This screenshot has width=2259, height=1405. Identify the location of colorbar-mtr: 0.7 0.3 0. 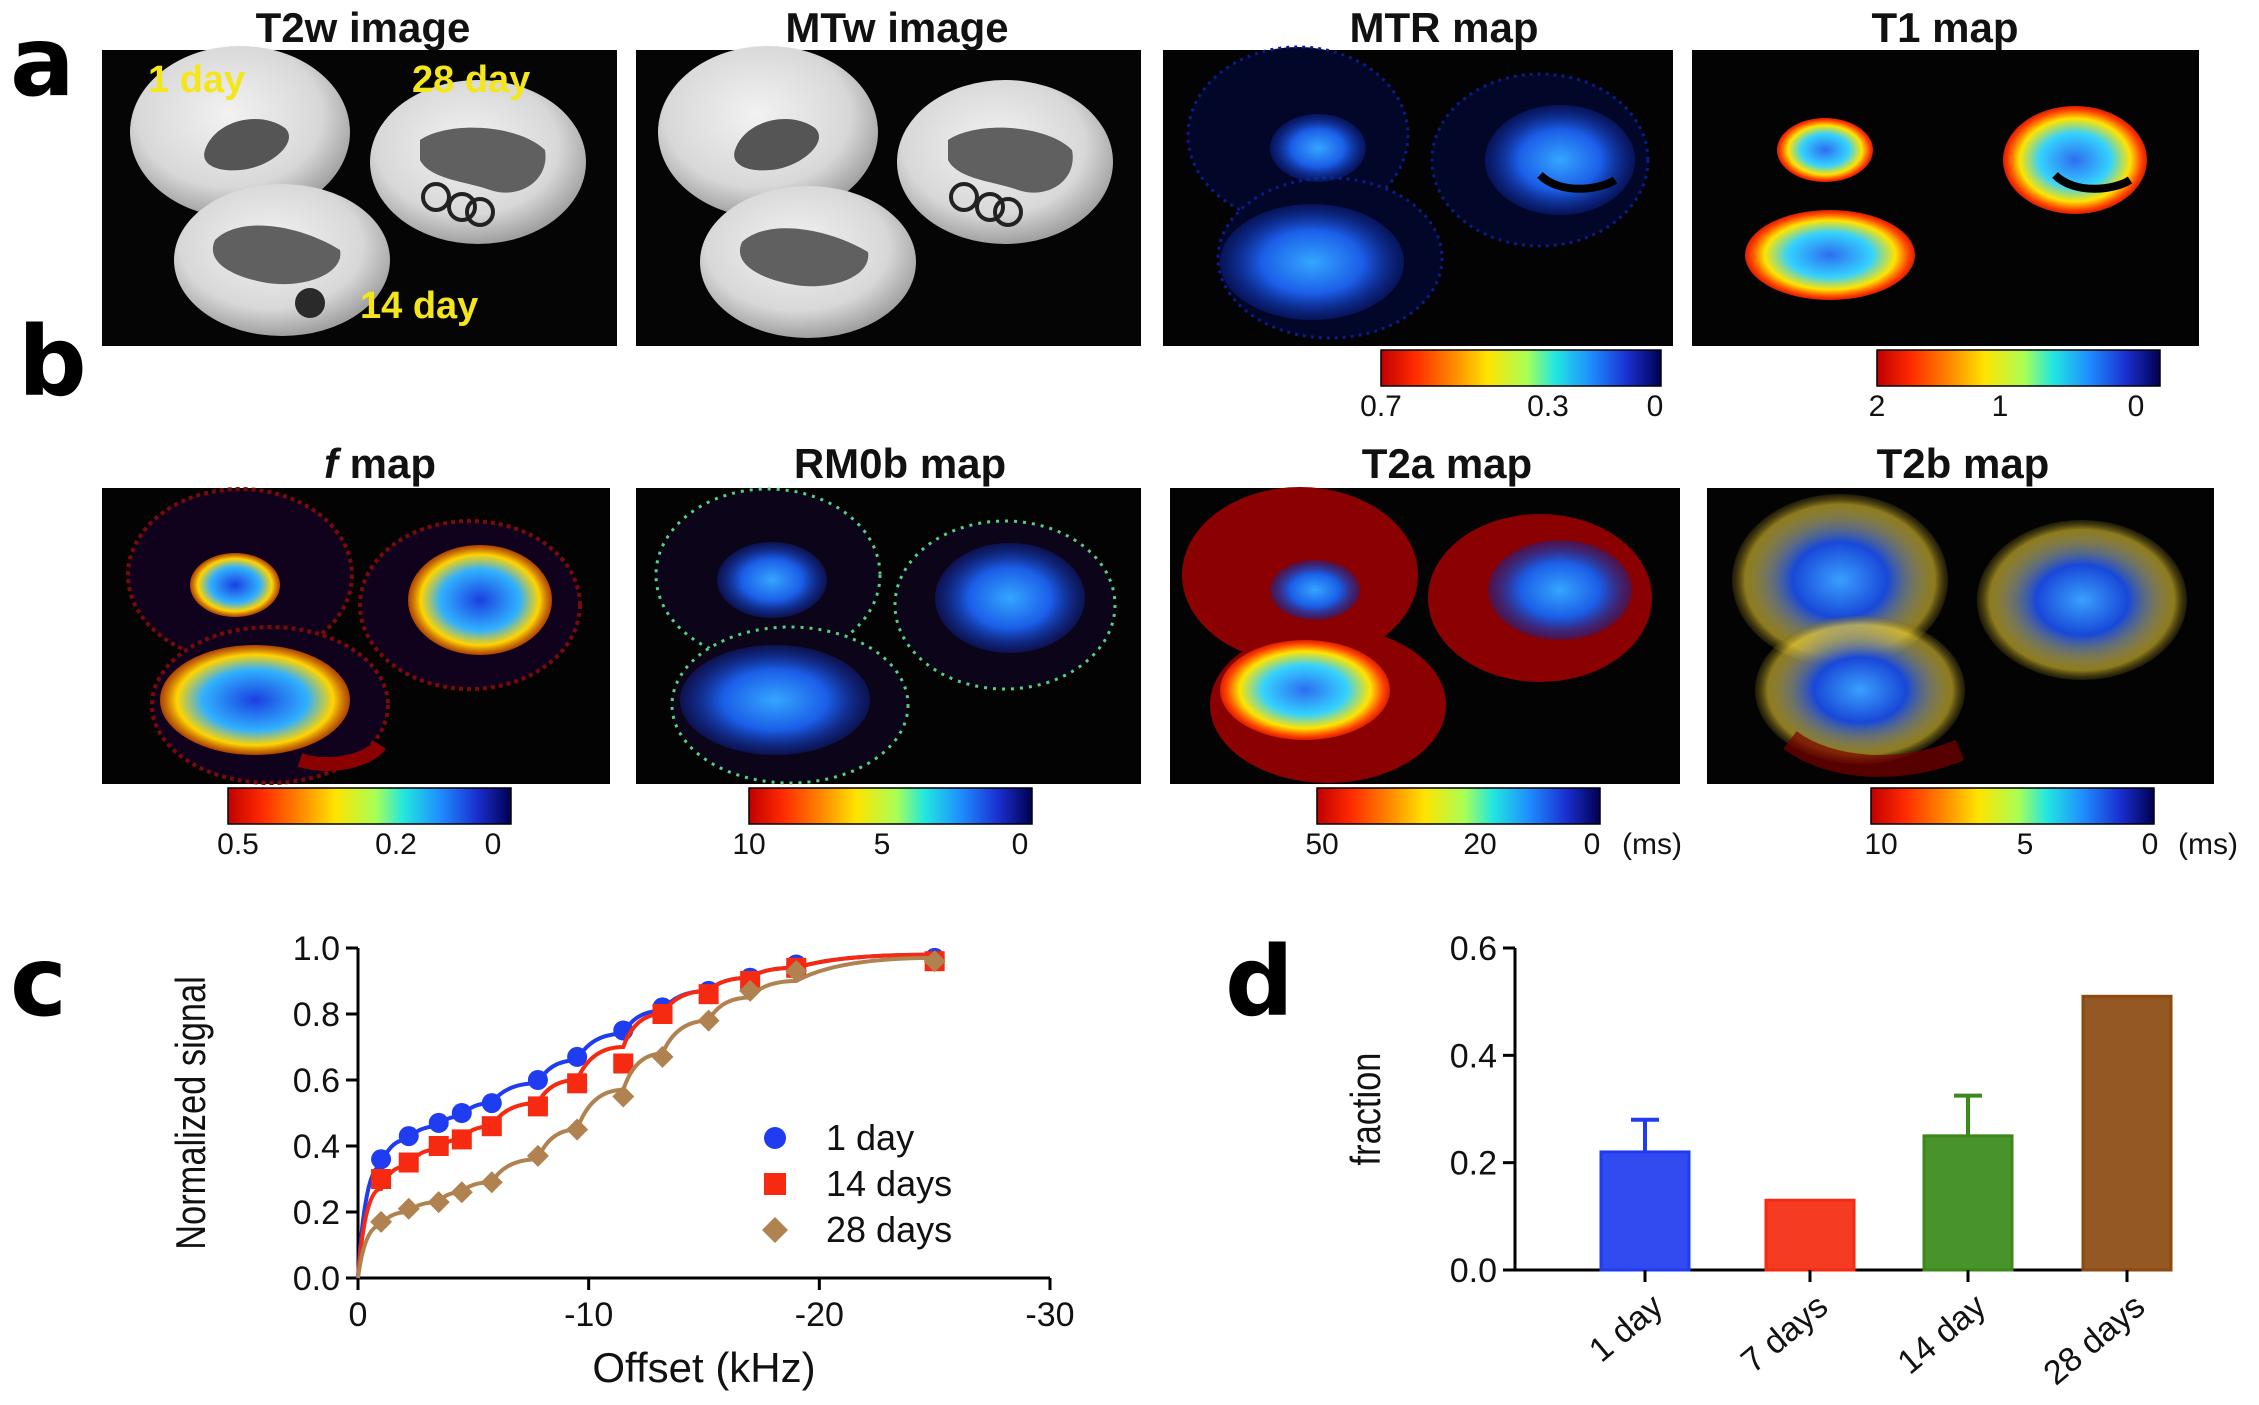
(1511, 386).